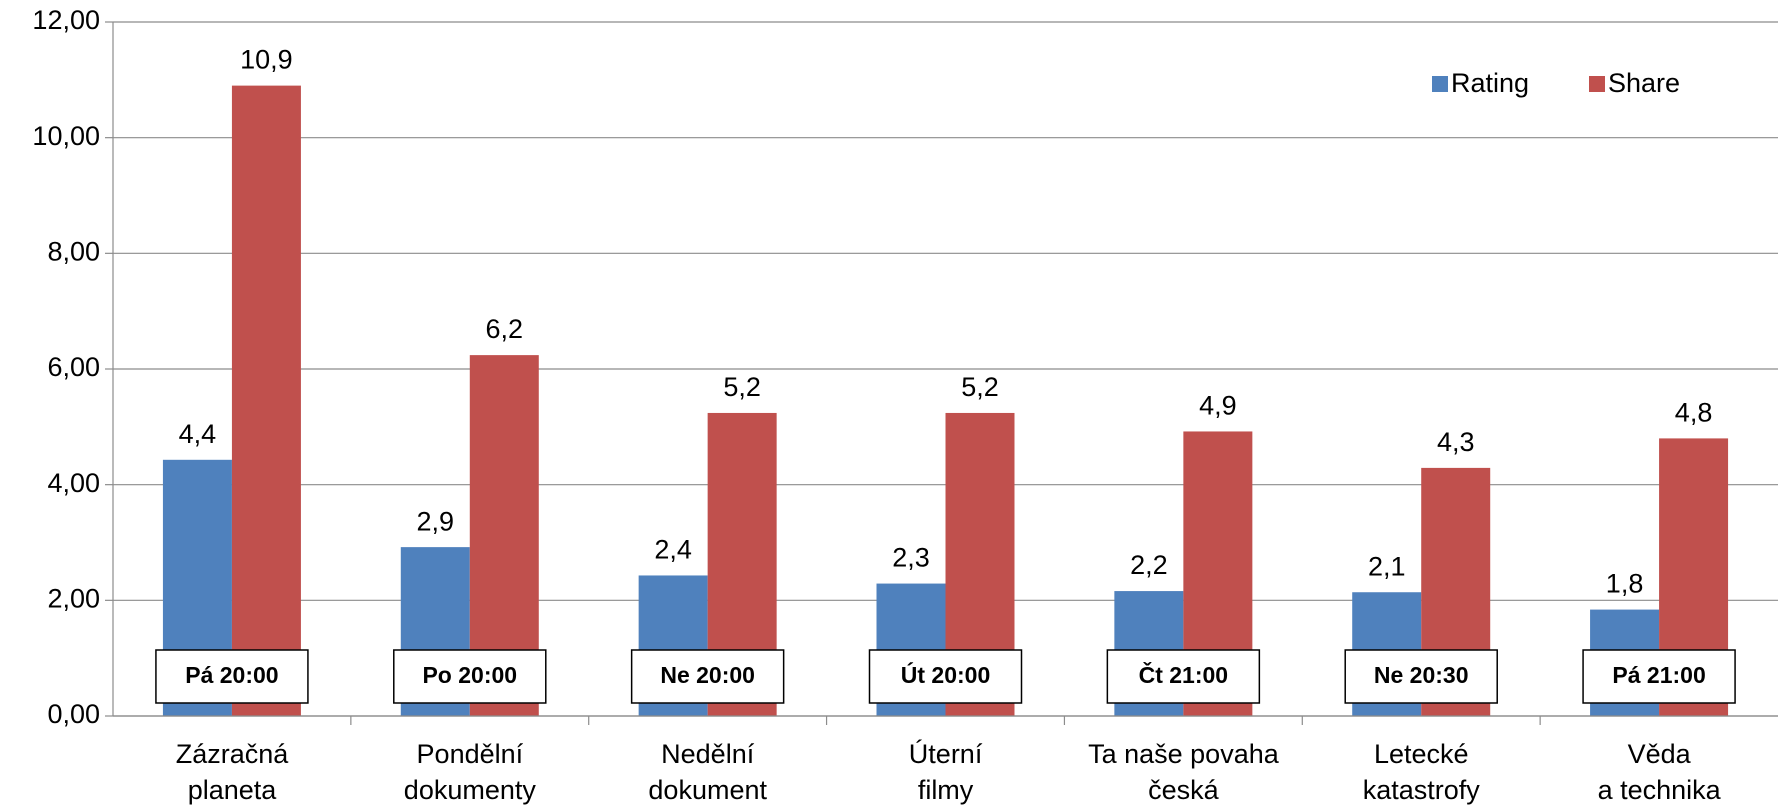  Describe the element at coordinates (1490, 83) in the screenshot. I see `legend-label: Rating` at that location.